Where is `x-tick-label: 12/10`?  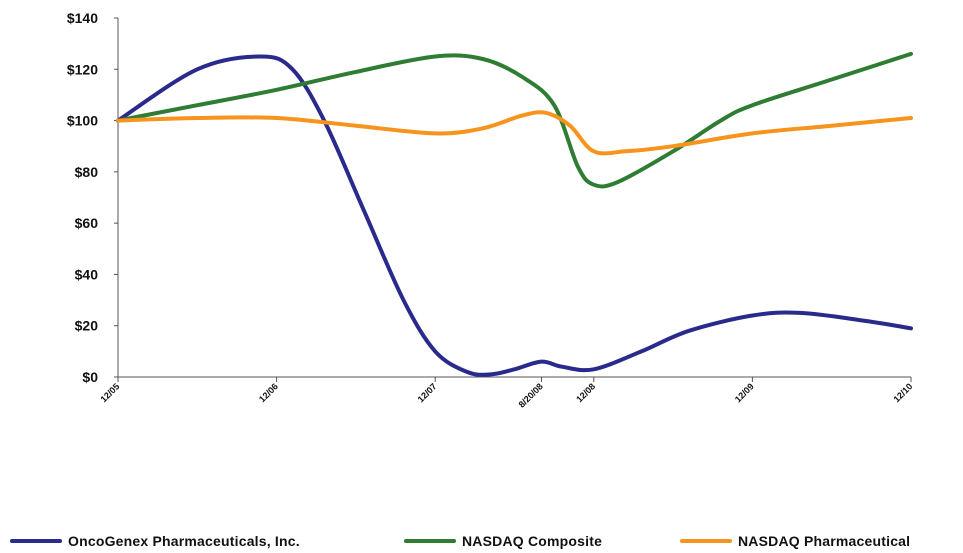
x-tick-label: 12/10 is located at coordinates (902, 392).